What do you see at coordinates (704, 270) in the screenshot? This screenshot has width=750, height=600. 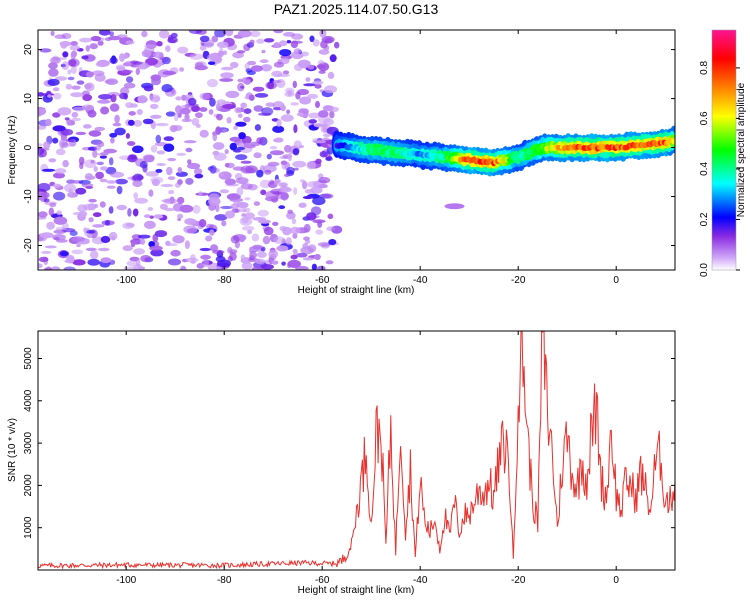 I see `colorbar-tick-label: 0.0` at bounding box center [704, 270].